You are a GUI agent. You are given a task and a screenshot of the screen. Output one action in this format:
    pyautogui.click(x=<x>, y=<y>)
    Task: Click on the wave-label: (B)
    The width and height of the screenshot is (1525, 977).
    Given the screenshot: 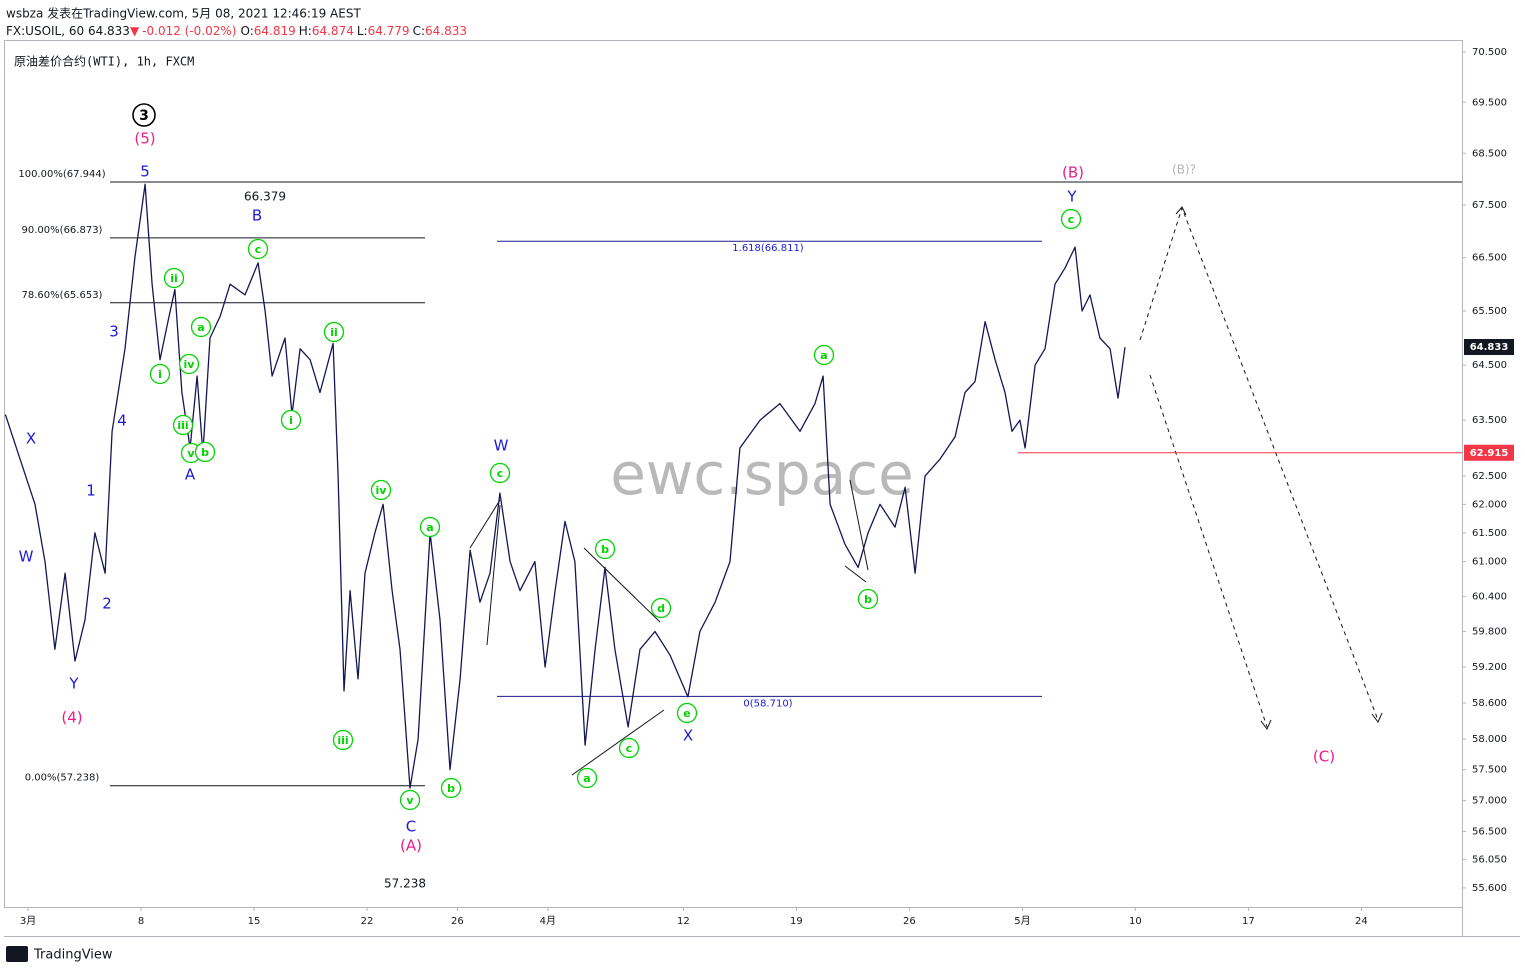 What is the action you would take?
    pyautogui.click(x=1073, y=173)
    